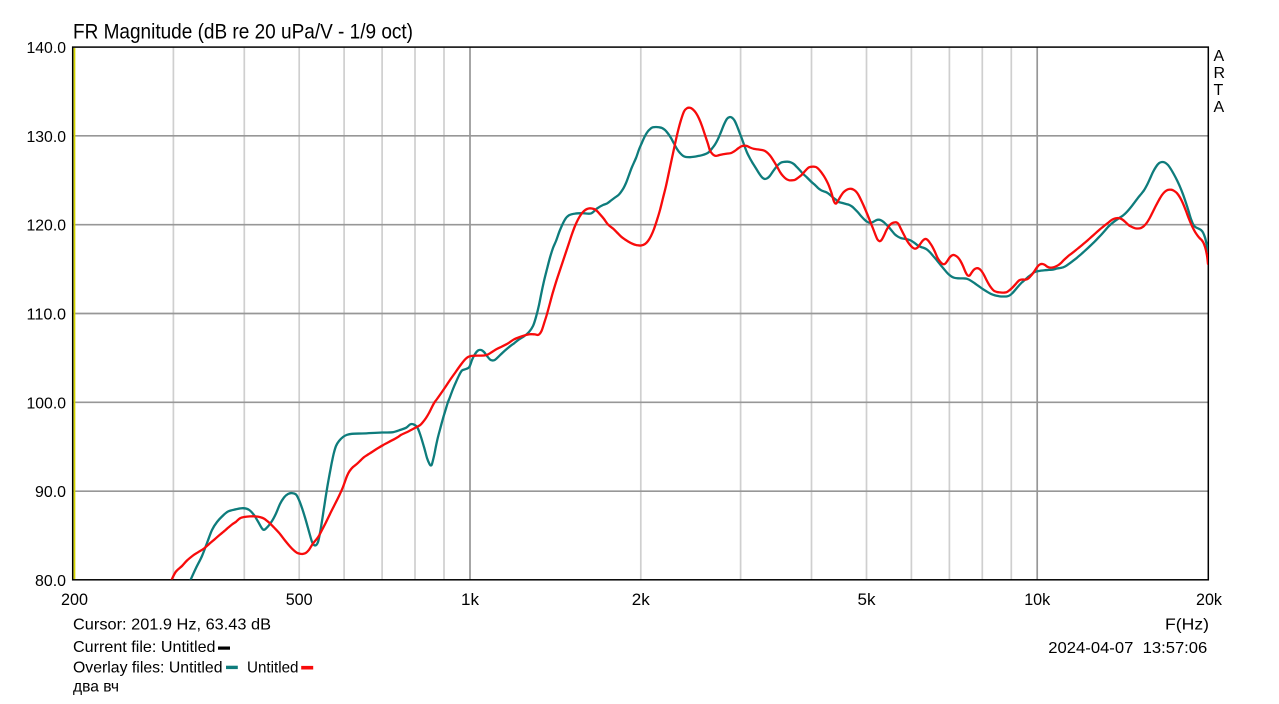  I want to click on svg-text: 110.0, so click(47, 315).